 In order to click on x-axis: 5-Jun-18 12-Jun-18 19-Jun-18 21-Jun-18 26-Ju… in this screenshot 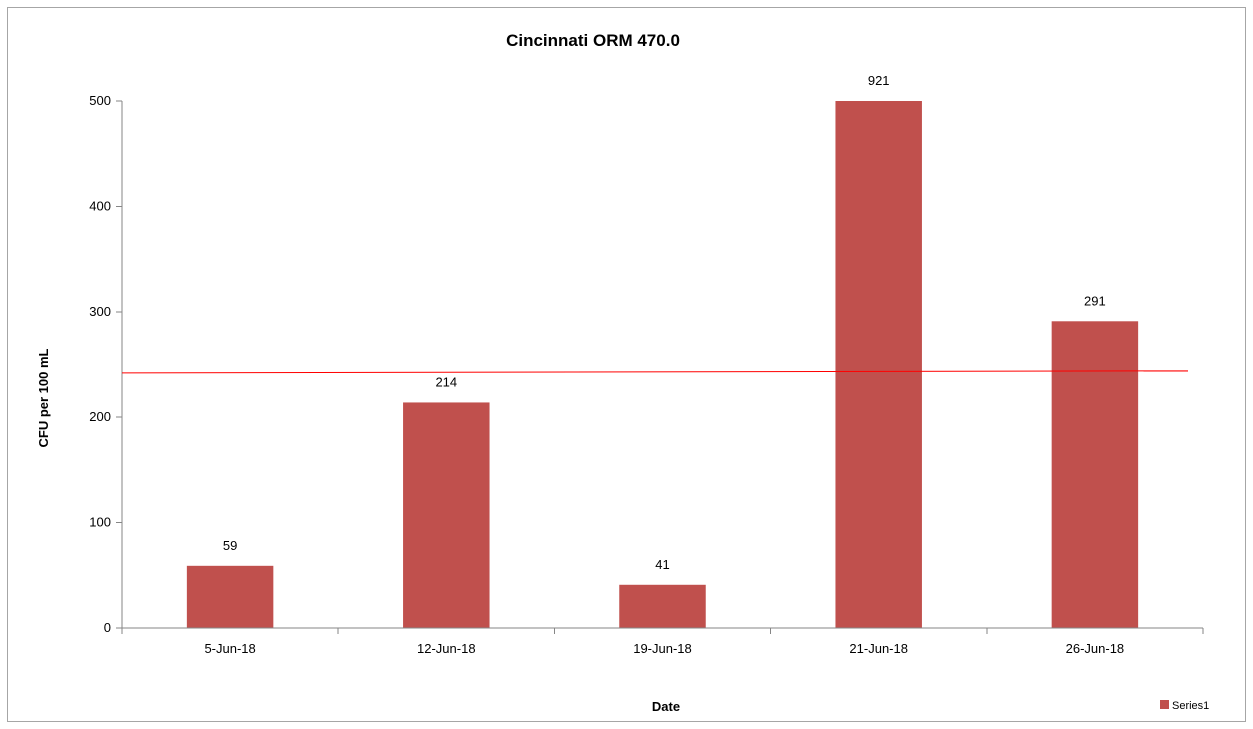, I will do `click(662, 641)`.